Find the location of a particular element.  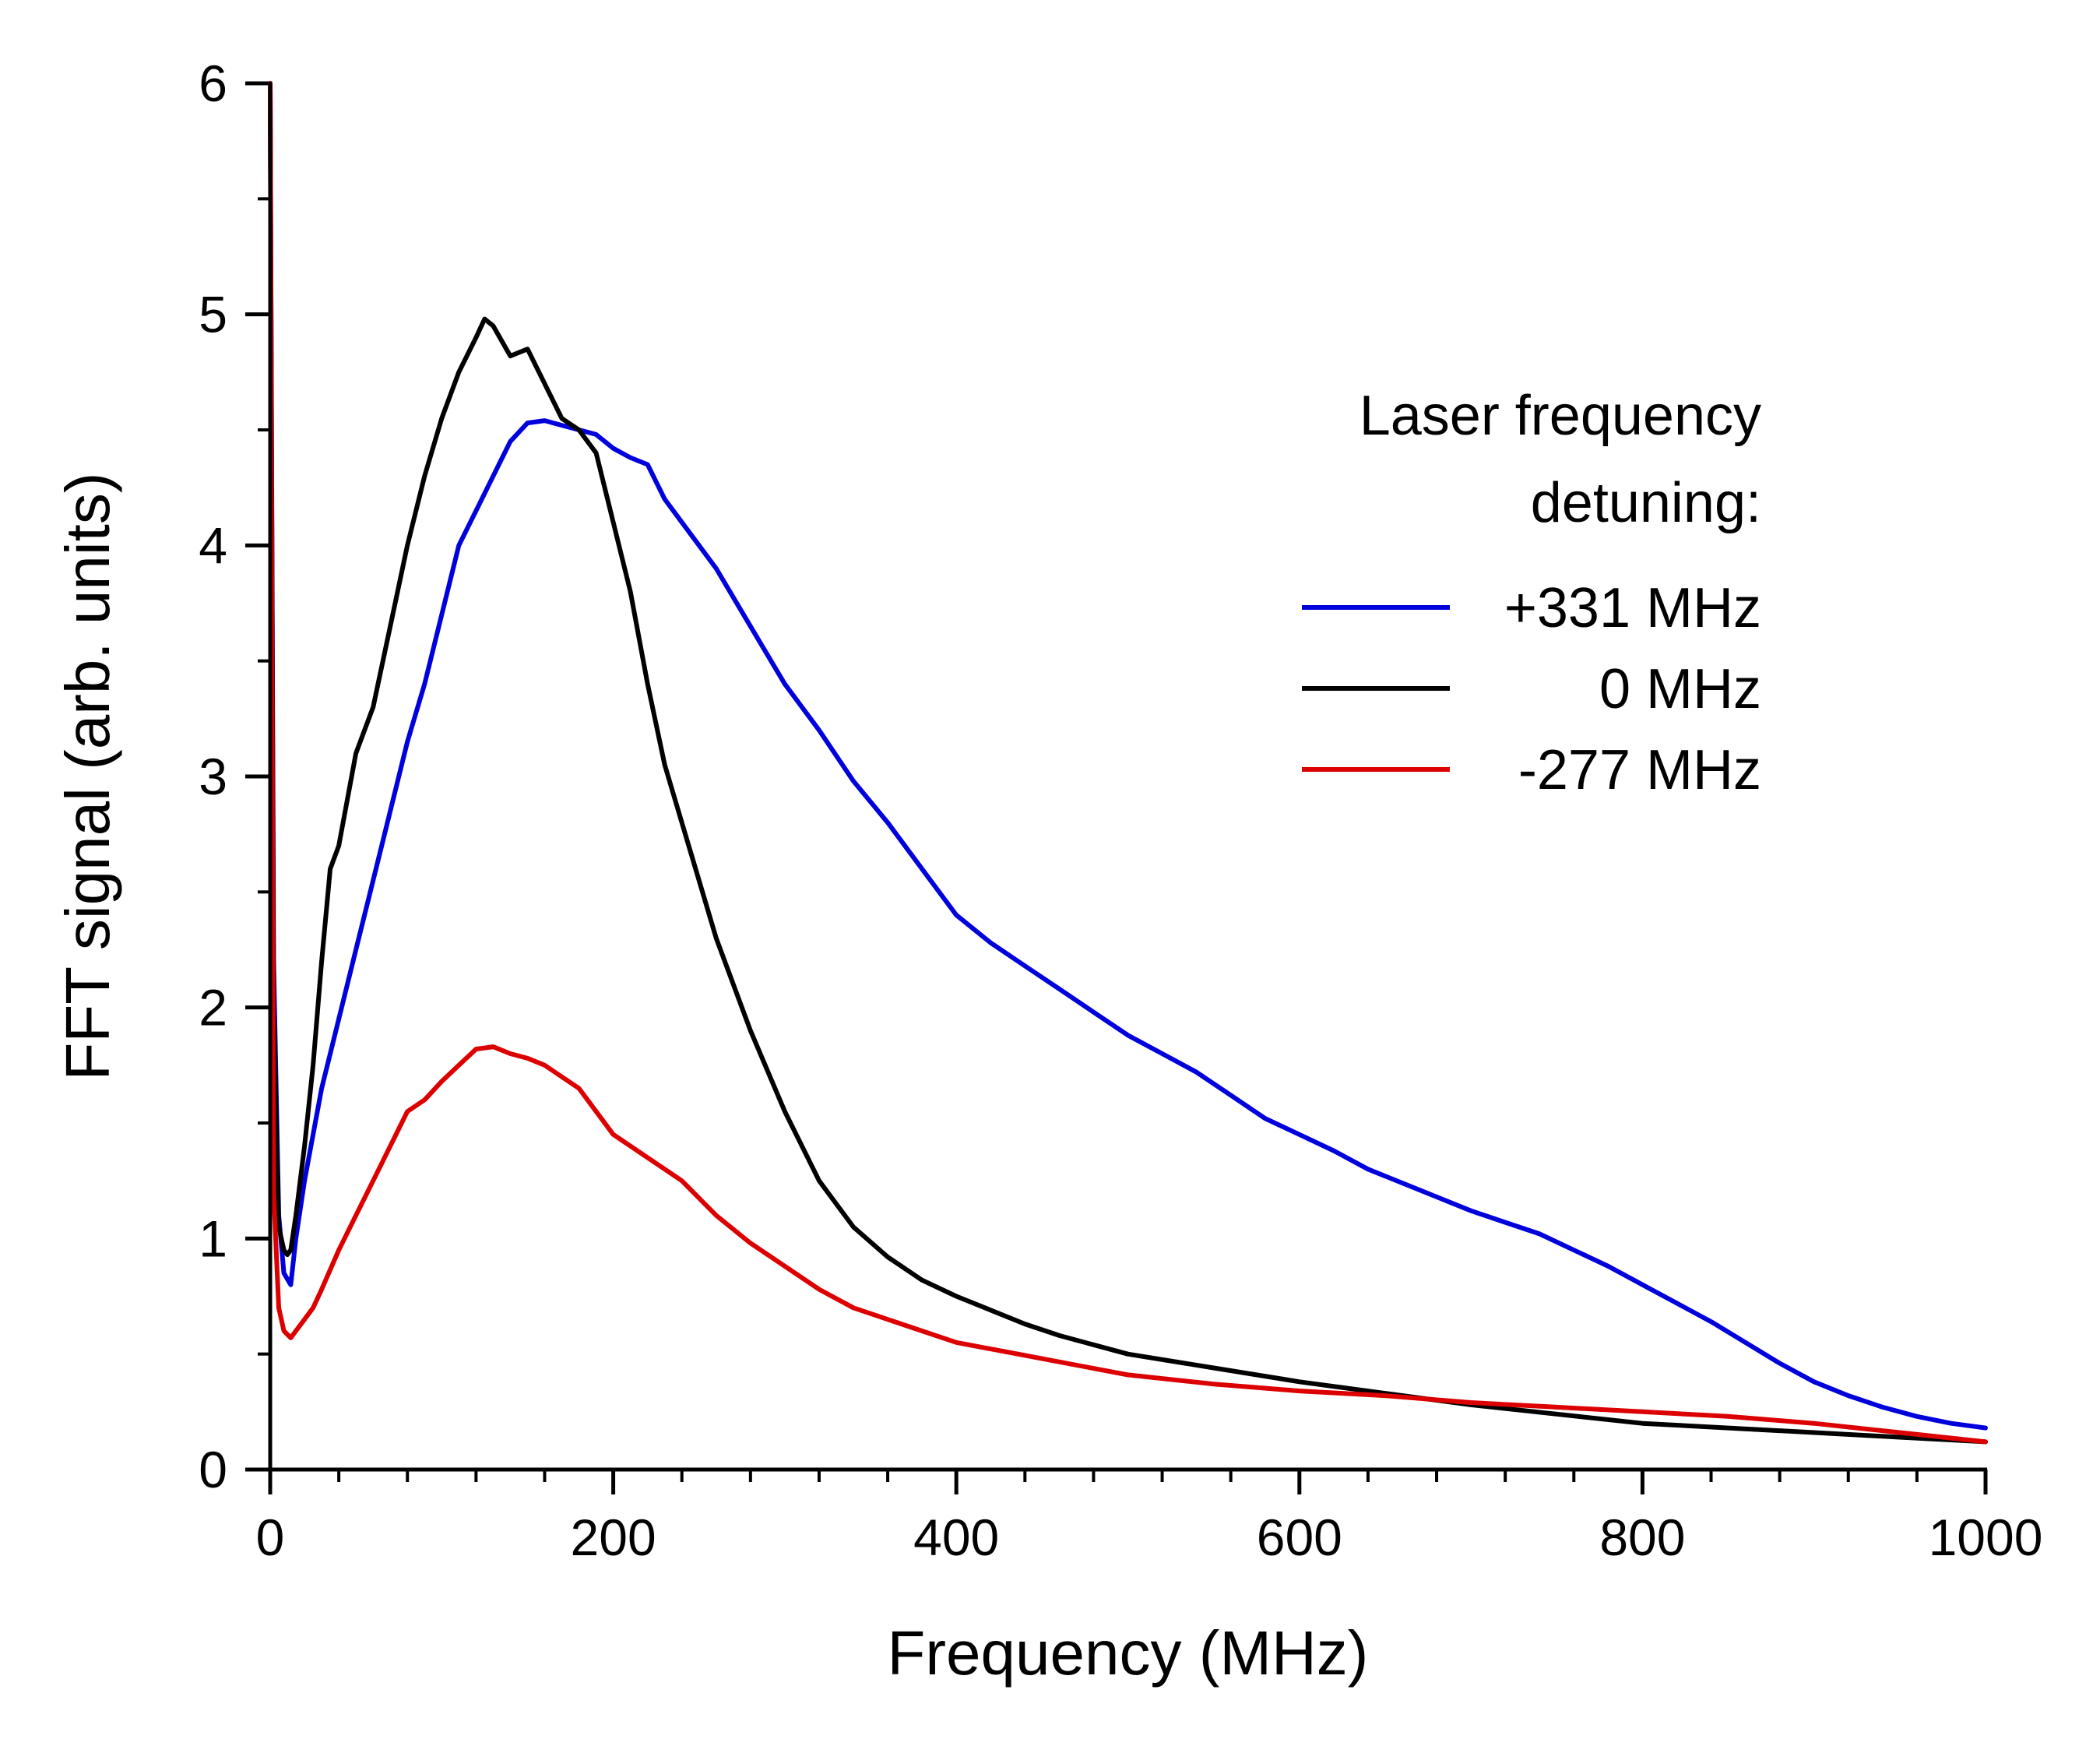

legend-label-0: +331 MHz is located at coordinates (1632, 608).